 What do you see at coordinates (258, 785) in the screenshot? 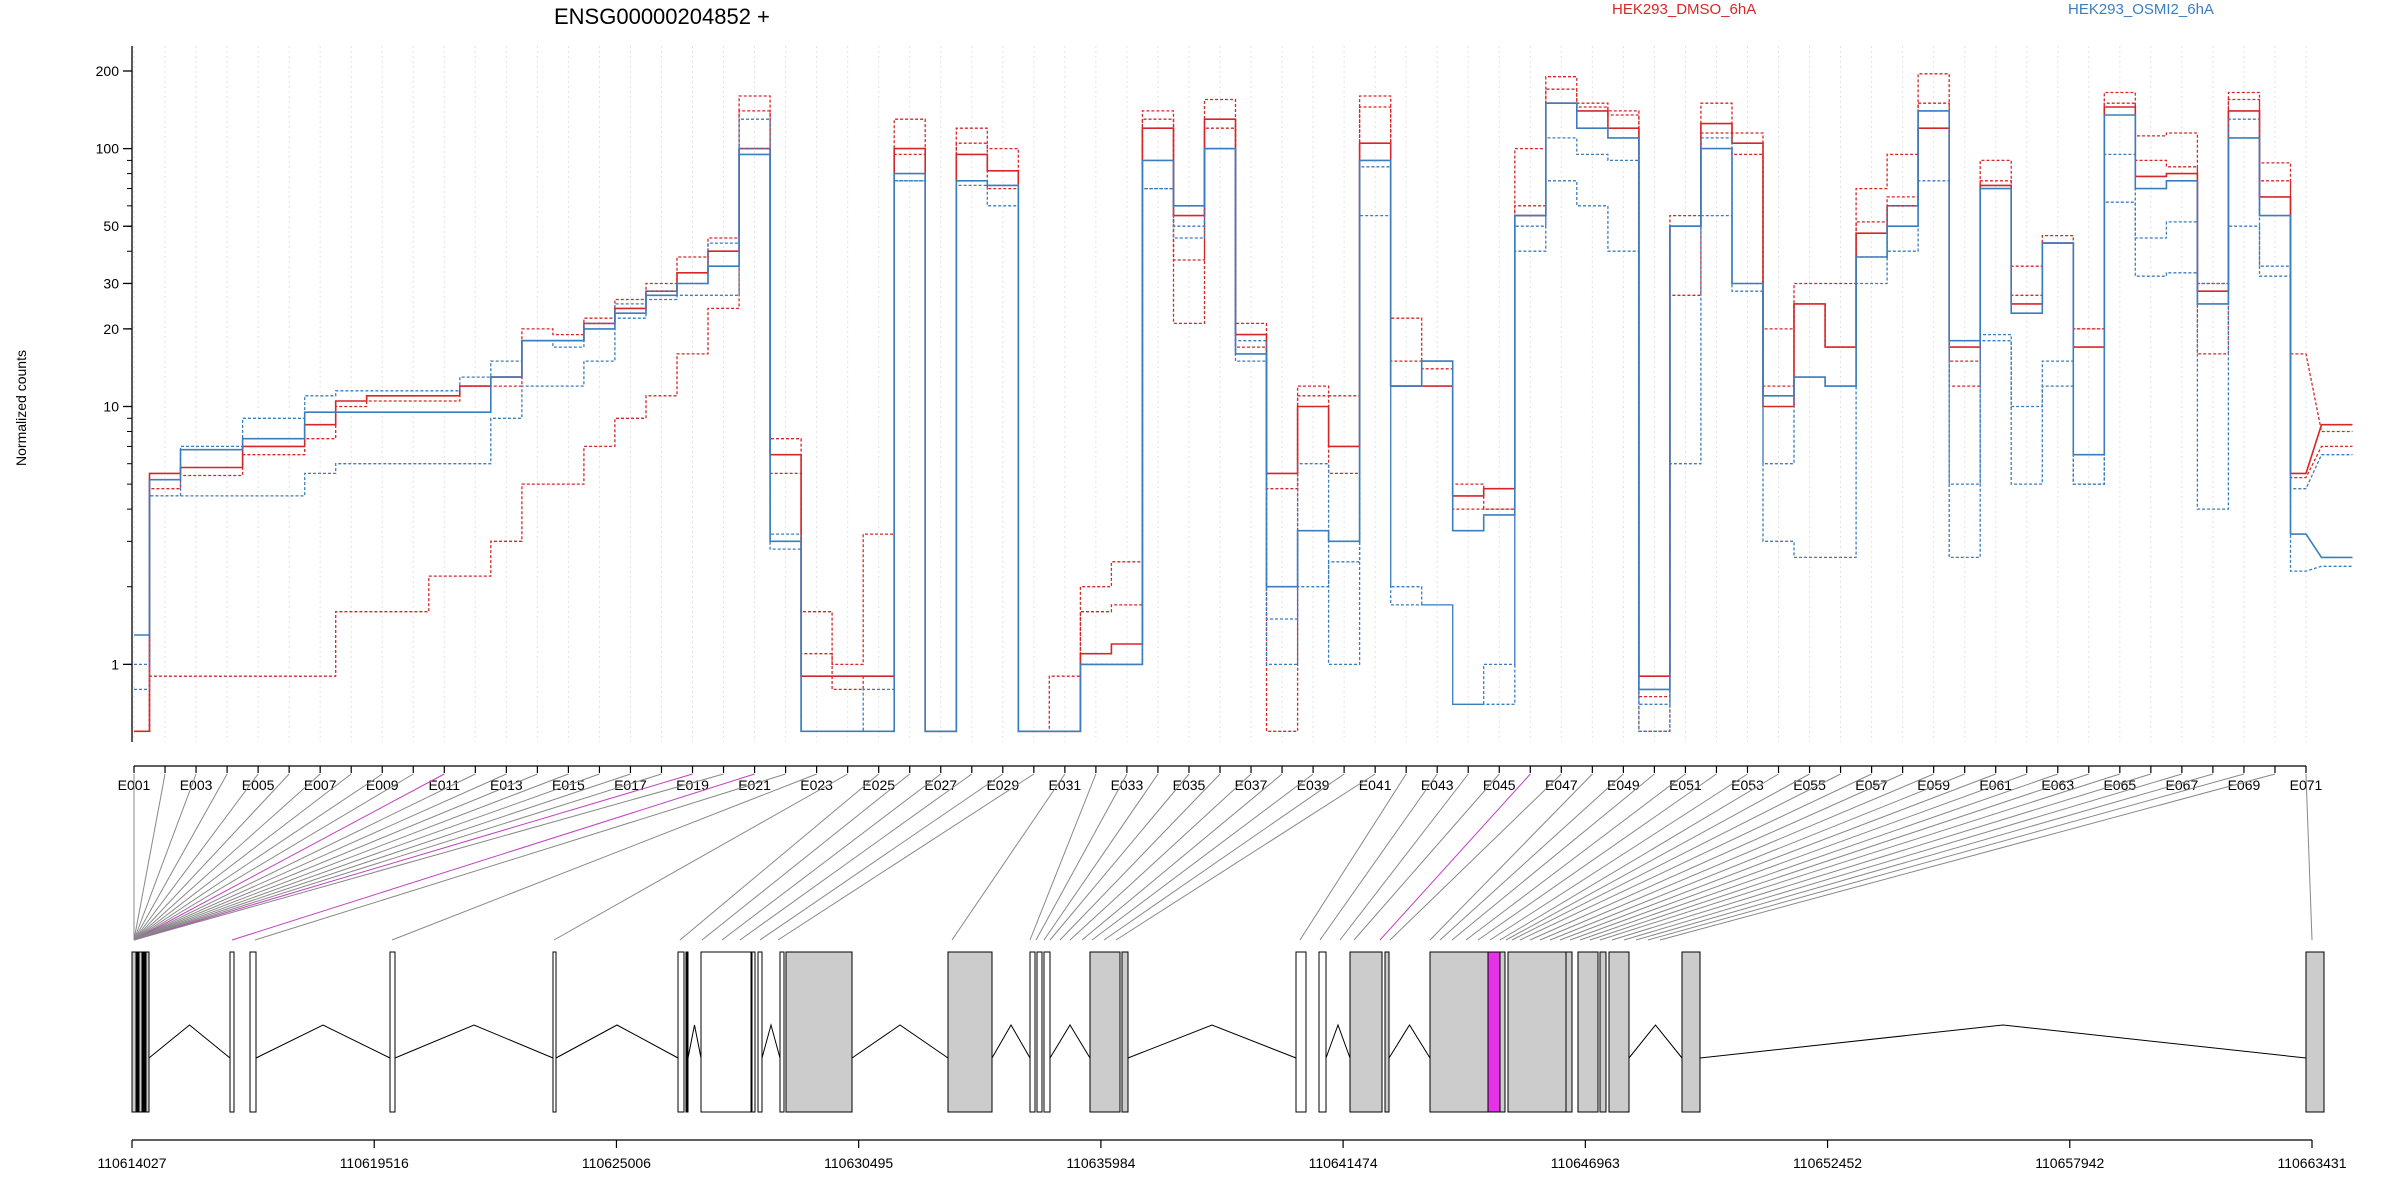
I see `exon-tick-label: E005` at bounding box center [258, 785].